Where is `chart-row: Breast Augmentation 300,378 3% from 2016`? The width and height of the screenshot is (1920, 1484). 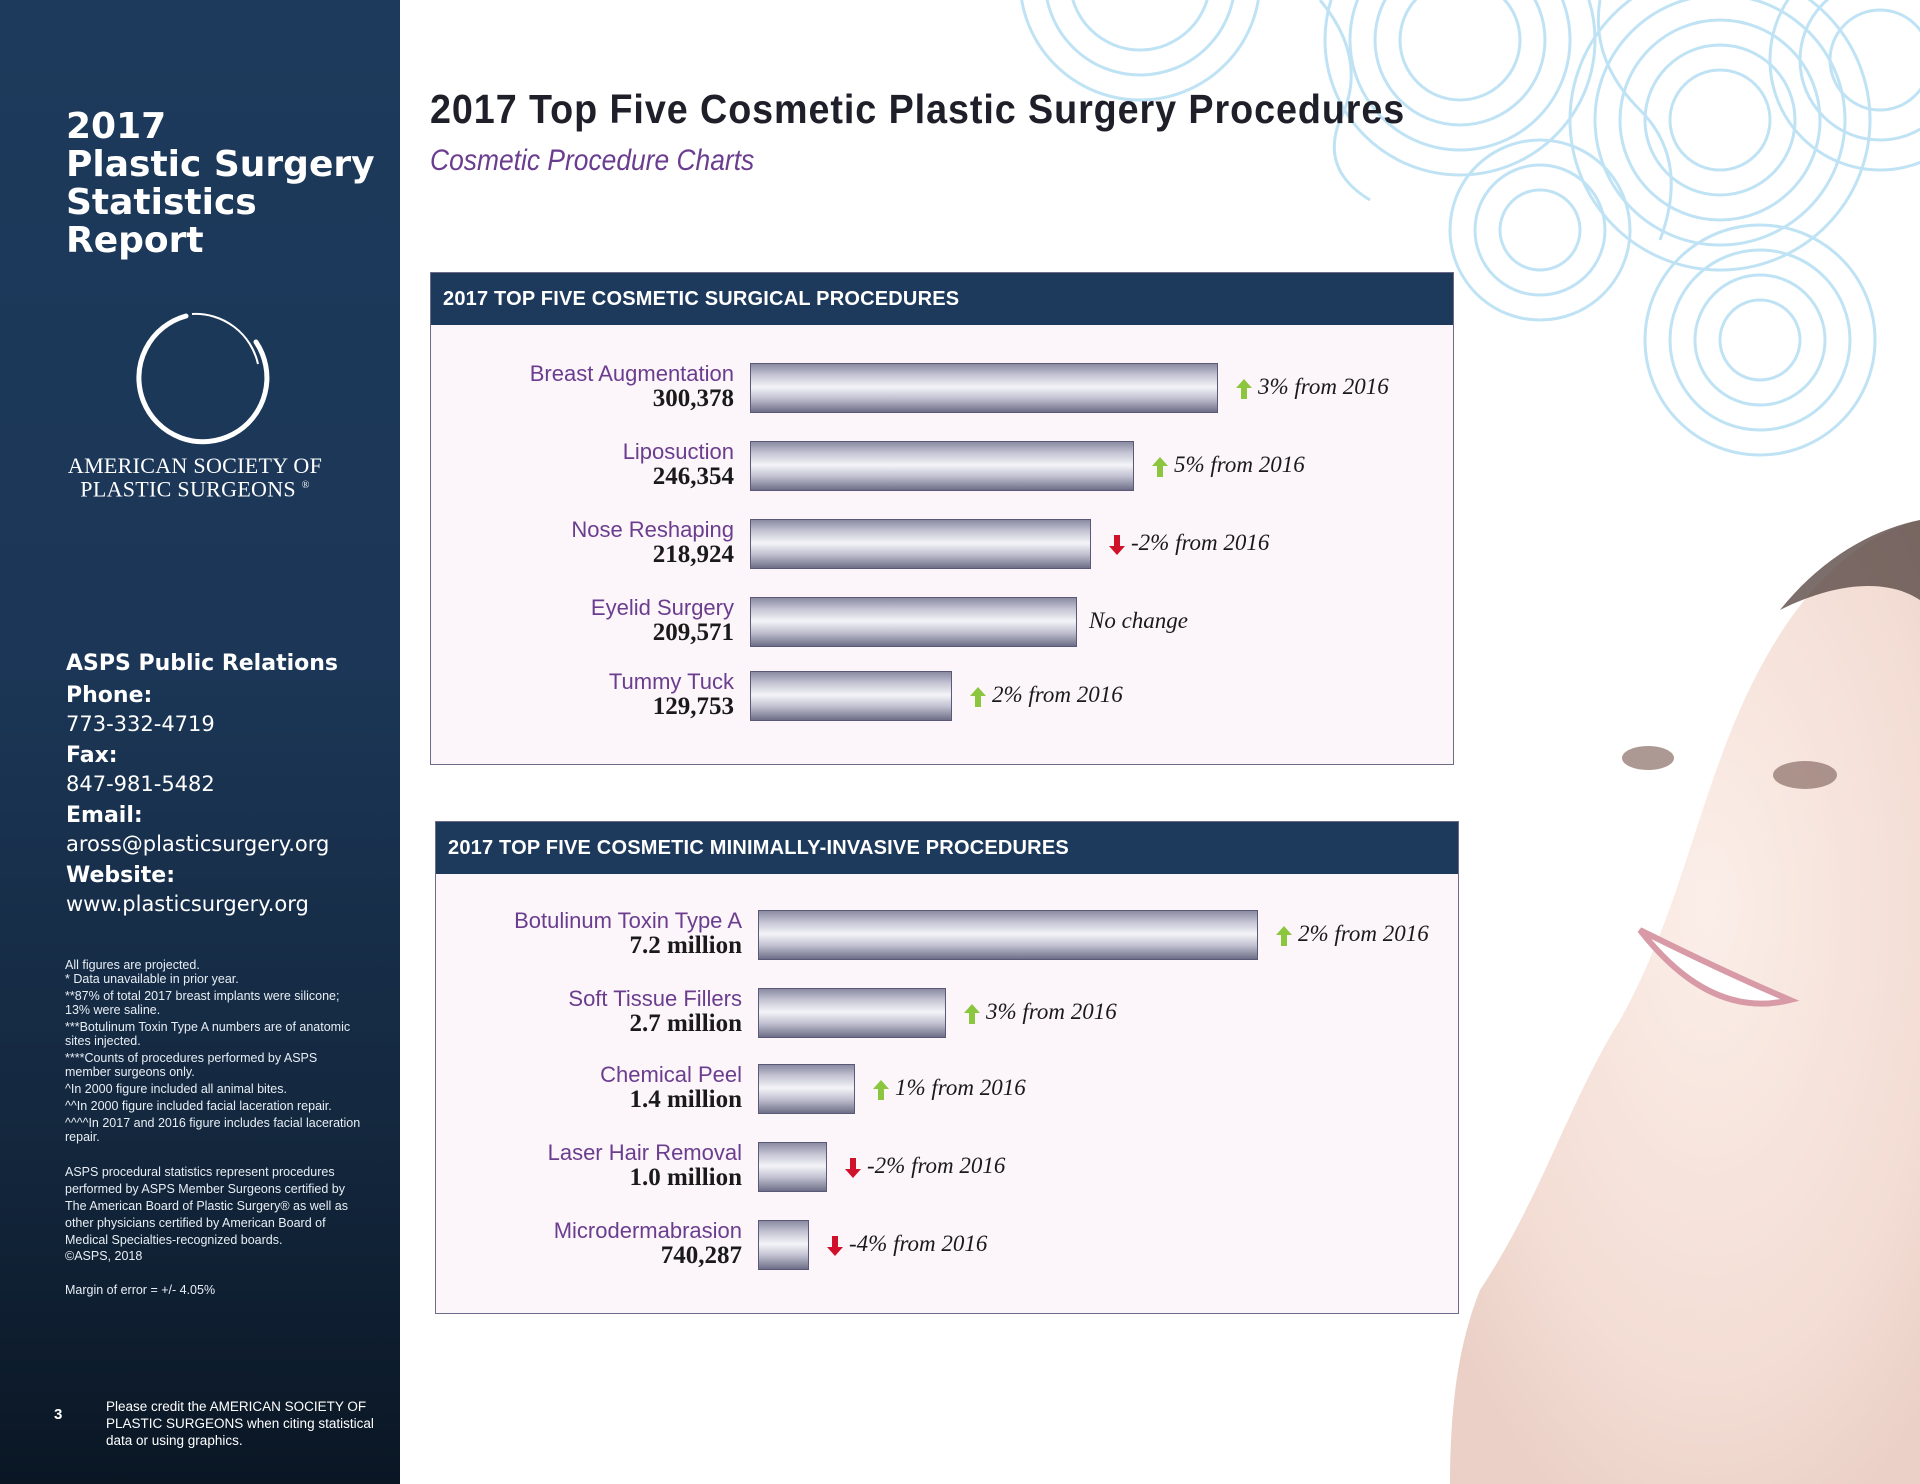
chart-row: Breast Augmentation 300,378 3% from 2016 is located at coordinates (942, 387).